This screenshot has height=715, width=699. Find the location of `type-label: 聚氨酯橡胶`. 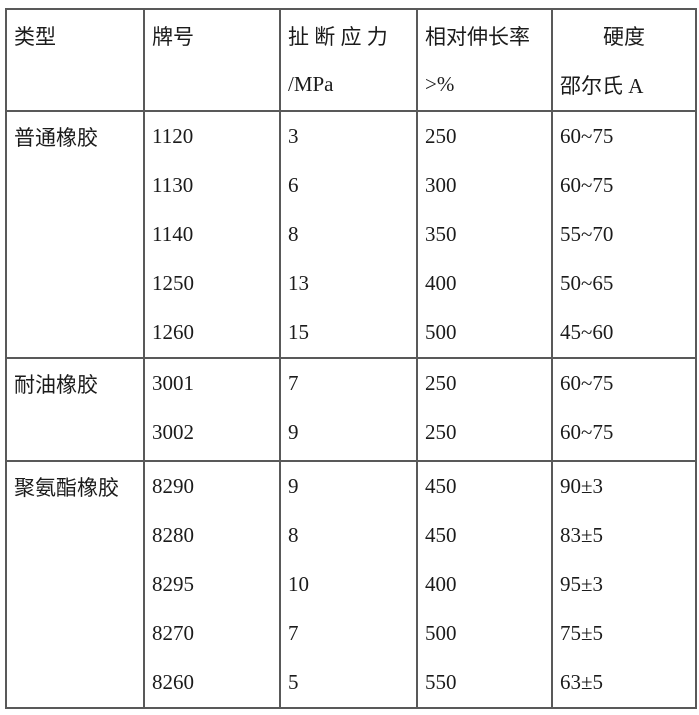

type-label: 聚氨酯橡胶 is located at coordinates (66, 487).